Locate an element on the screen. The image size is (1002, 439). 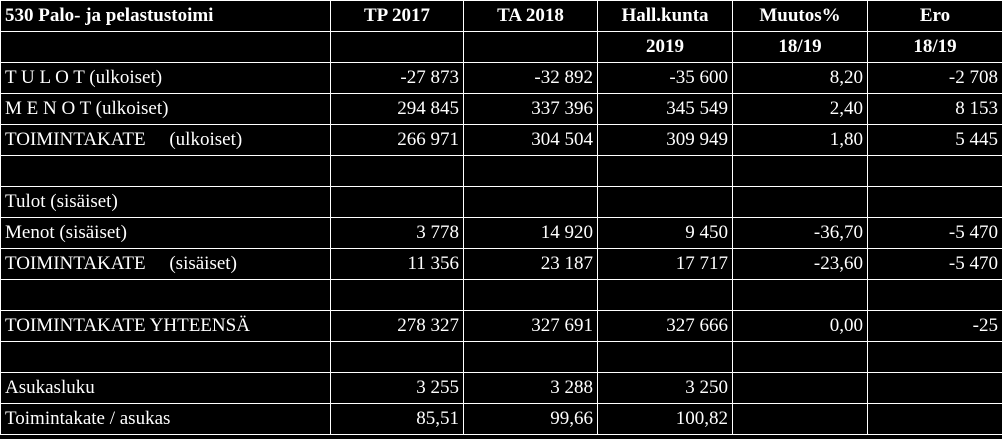
cell-hall-kunta-2019: 327 666 is located at coordinates (665, 326).